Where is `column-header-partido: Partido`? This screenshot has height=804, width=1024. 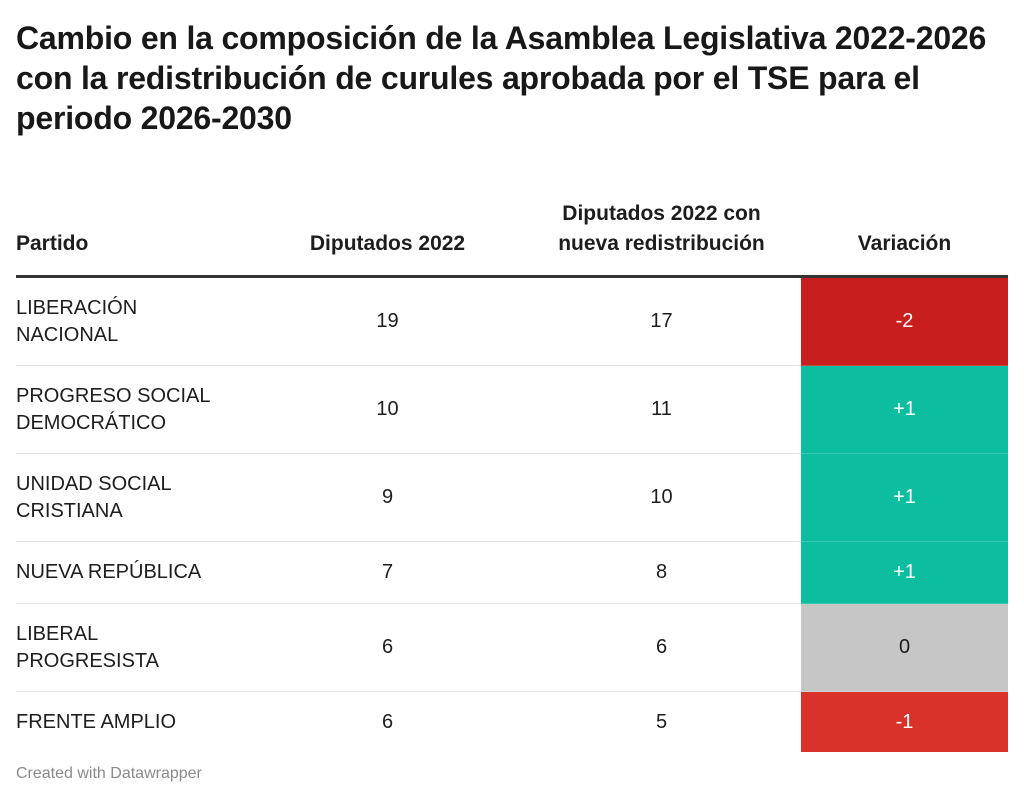
column-header-partido: Partido is located at coordinates (134, 227).